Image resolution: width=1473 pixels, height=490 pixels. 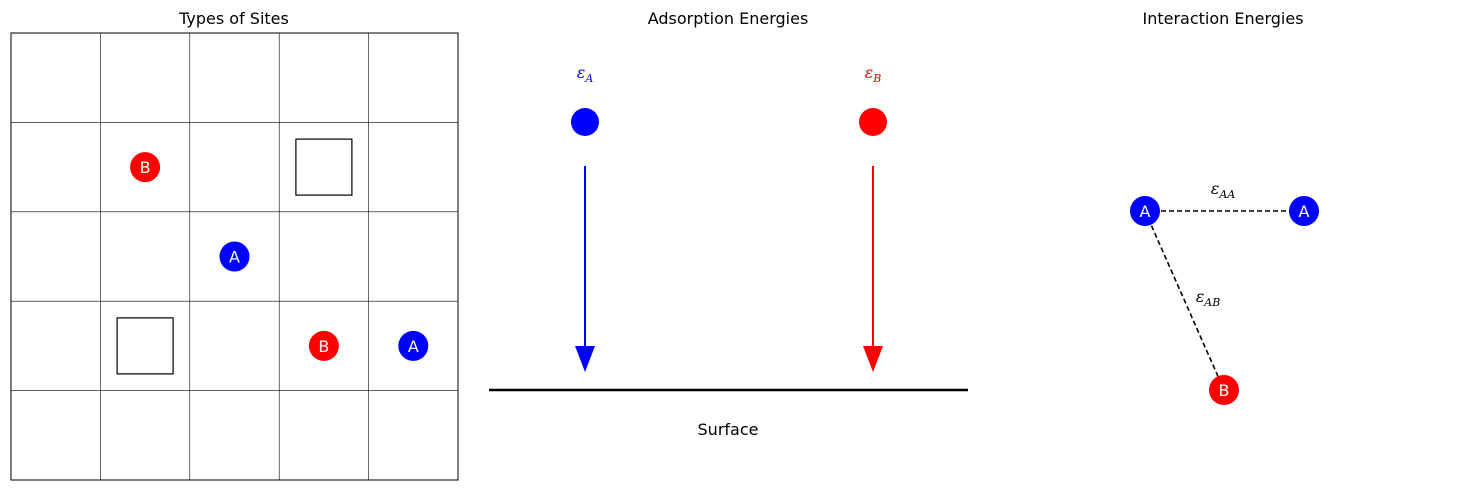 I want to click on bond-ab-label: εAB, so click(x=1208, y=298).